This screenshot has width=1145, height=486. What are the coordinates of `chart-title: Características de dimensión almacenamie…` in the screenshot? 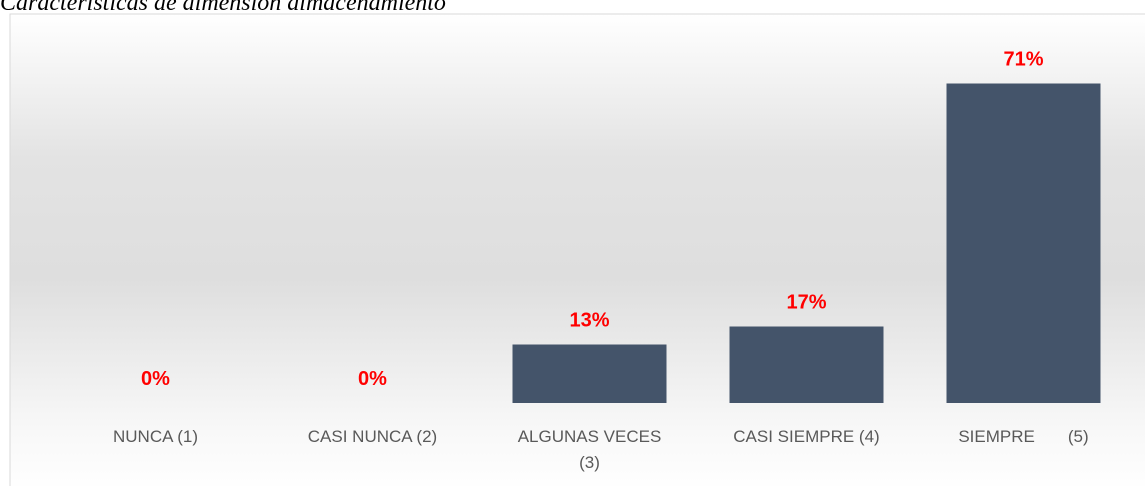 It's located at (223, 8).